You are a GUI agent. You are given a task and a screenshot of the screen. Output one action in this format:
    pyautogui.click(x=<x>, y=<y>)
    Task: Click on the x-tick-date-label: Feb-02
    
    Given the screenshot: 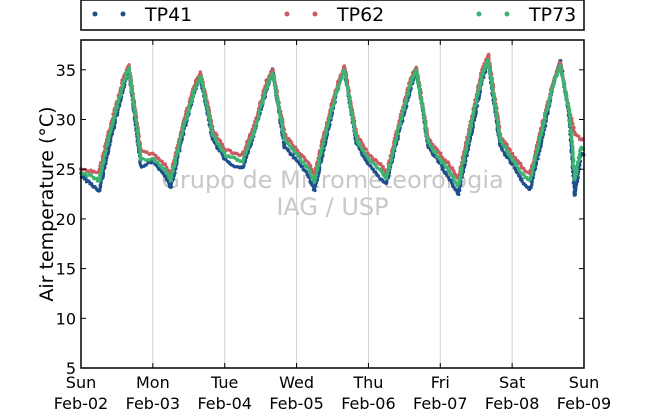 What is the action you would take?
    pyautogui.click(x=81, y=401)
    